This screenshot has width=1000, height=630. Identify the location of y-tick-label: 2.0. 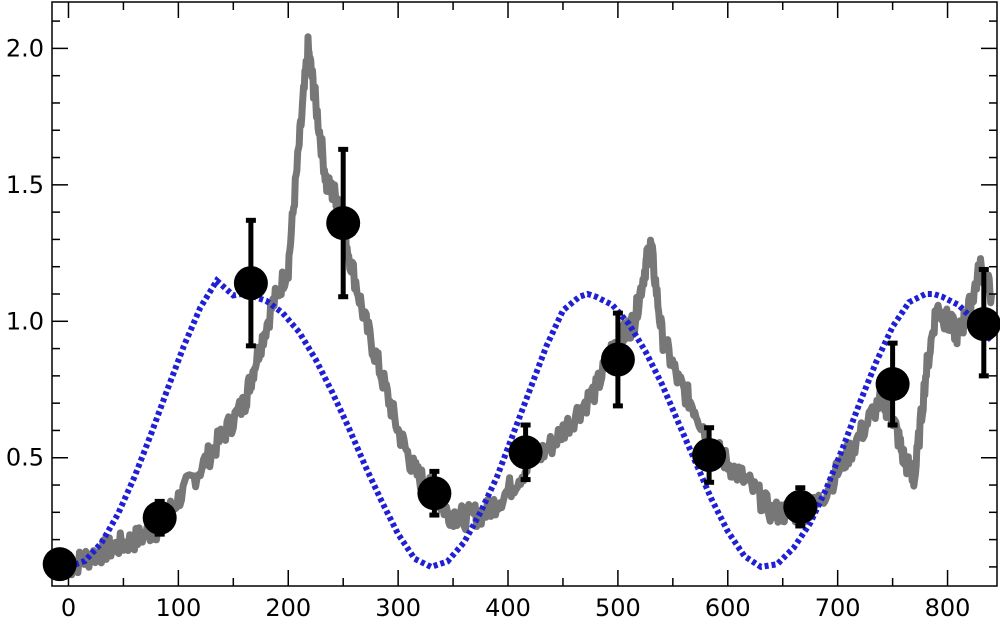
(25, 48).